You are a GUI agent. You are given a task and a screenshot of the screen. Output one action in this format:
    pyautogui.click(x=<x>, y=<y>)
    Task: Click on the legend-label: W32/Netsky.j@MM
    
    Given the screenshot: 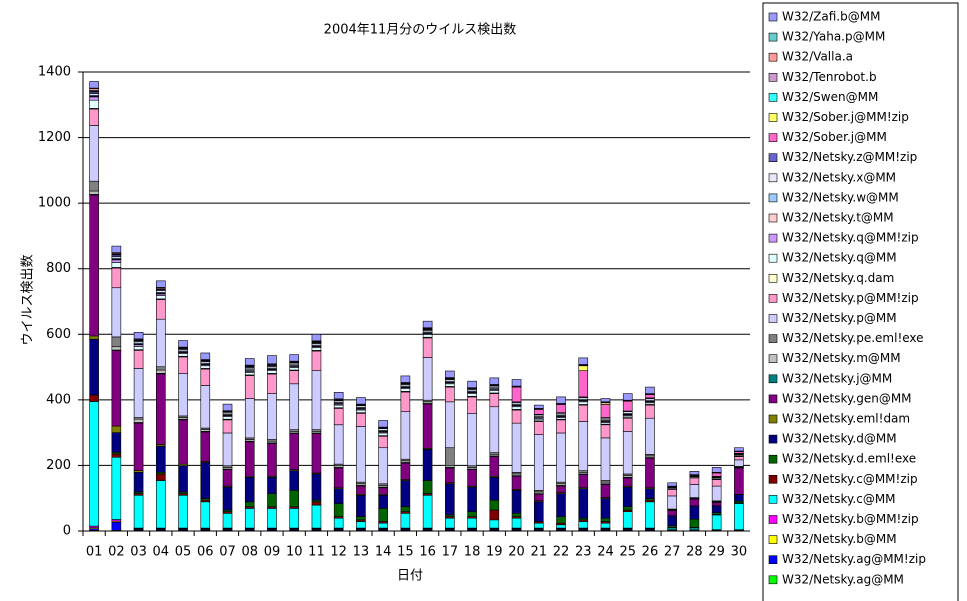 What is the action you would take?
    pyautogui.click(x=837, y=378)
    